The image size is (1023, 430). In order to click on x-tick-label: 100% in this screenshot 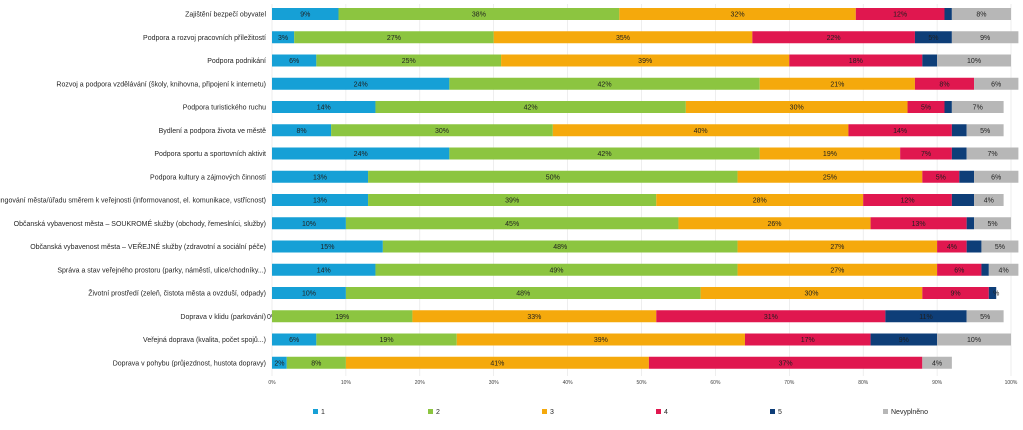, I will do `click(1011, 383)`.